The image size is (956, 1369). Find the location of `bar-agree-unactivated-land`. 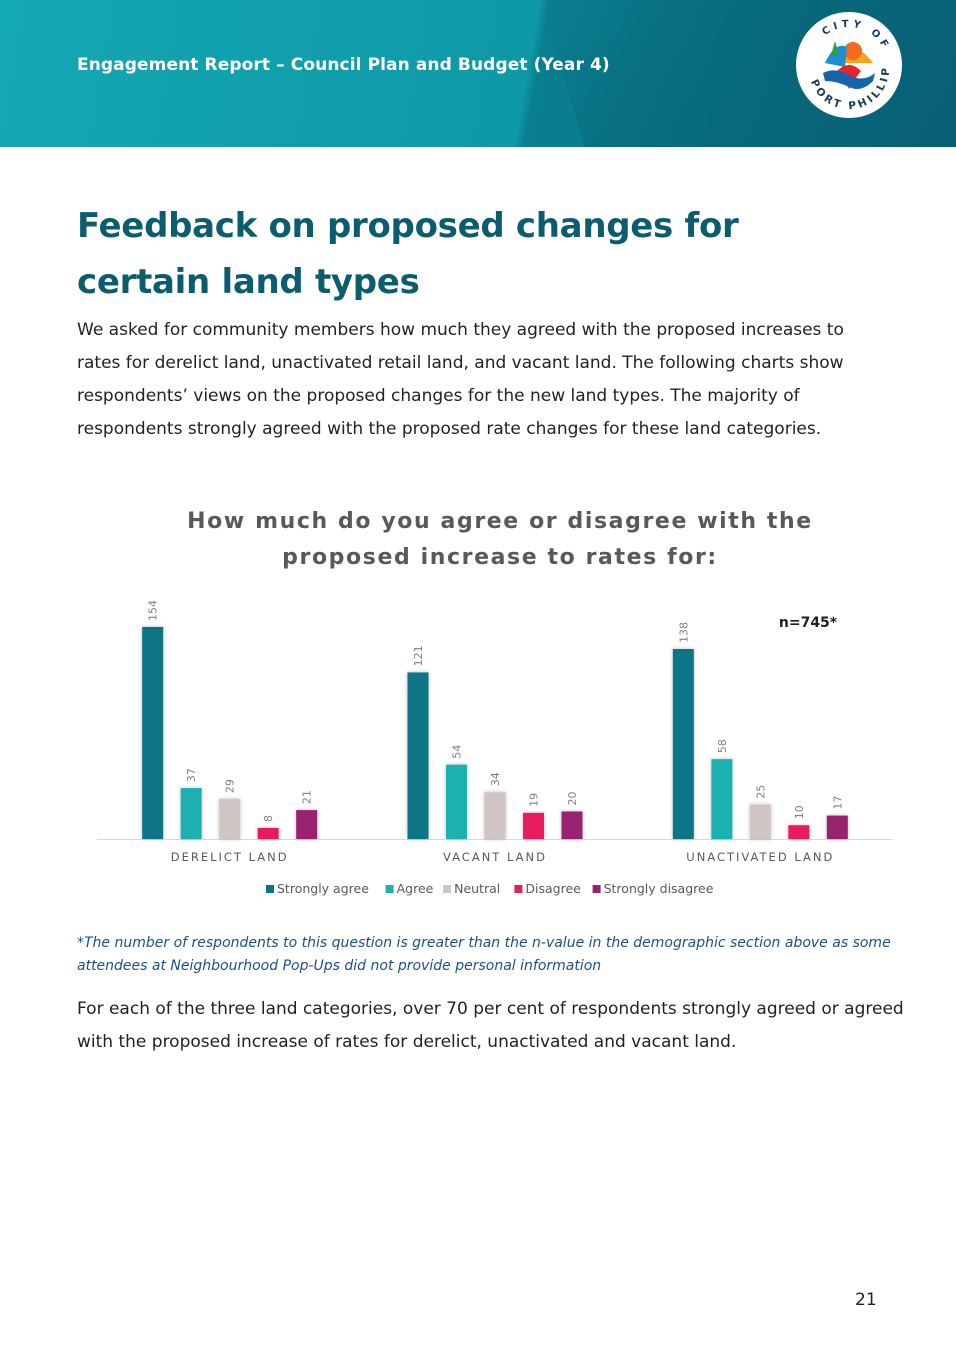

bar-agree-unactivated-land is located at coordinates (722, 799).